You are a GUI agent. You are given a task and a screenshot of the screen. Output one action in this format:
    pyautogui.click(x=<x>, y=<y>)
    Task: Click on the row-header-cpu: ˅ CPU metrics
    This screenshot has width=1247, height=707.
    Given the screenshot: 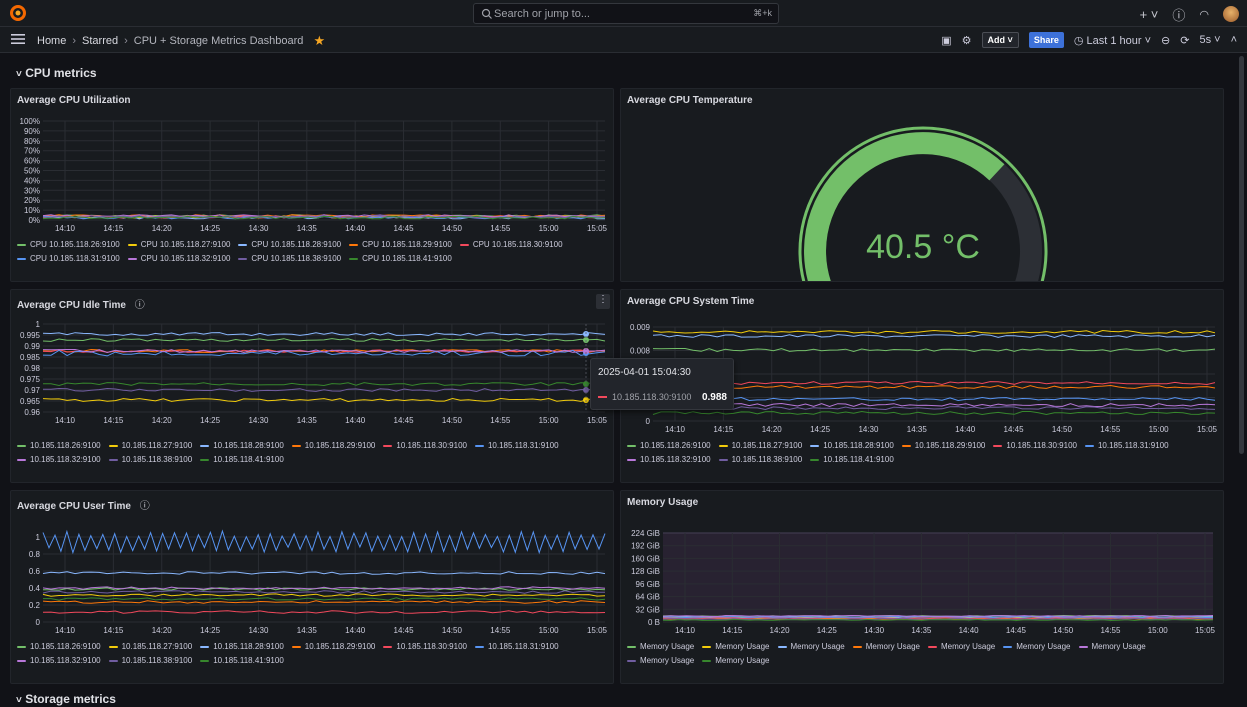 What is the action you would take?
    pyautogui.click(x=56, y=73)
    